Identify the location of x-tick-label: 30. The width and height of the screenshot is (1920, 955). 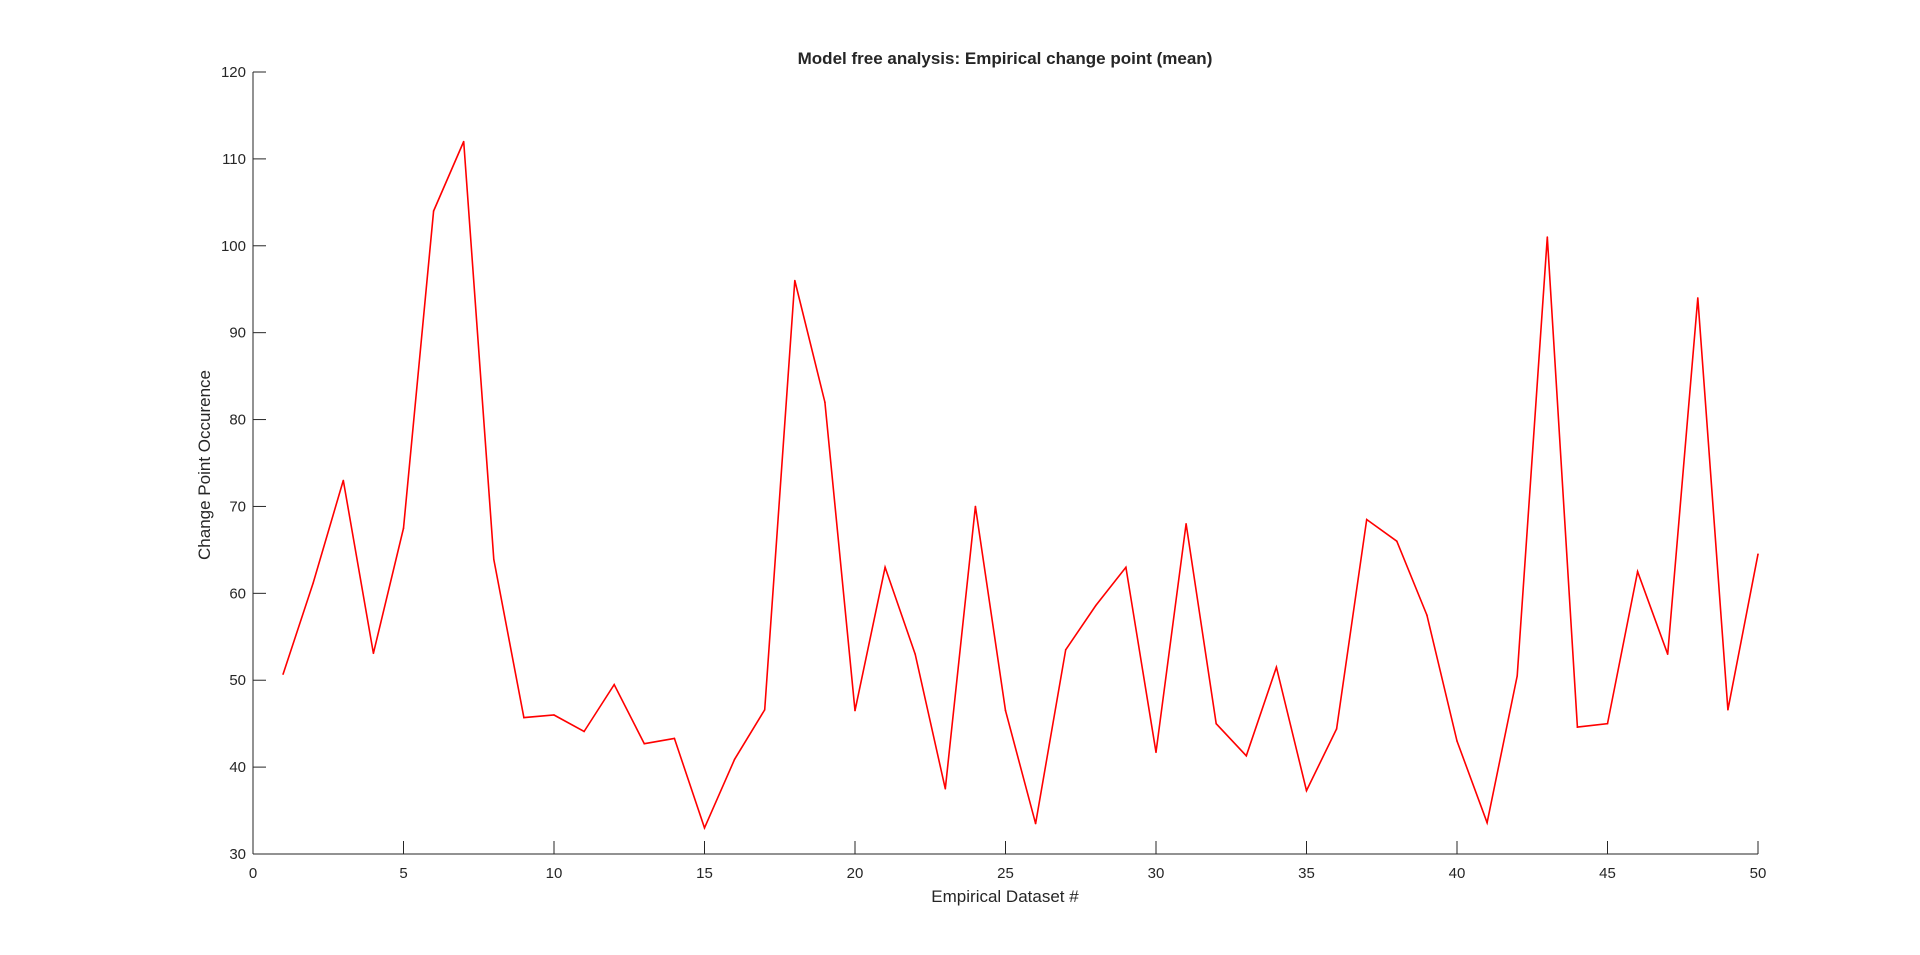
(1156, 873).